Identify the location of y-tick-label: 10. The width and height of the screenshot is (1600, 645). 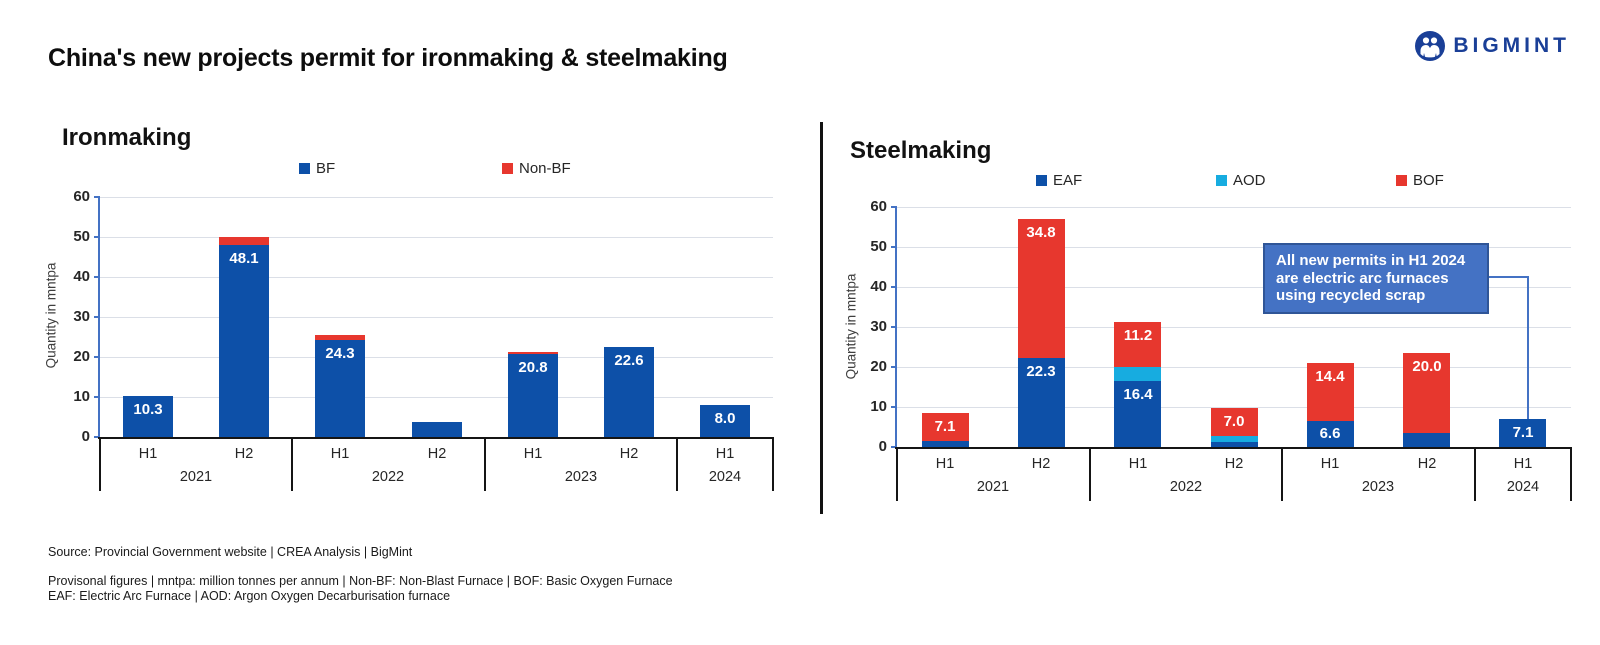
(878, 406).